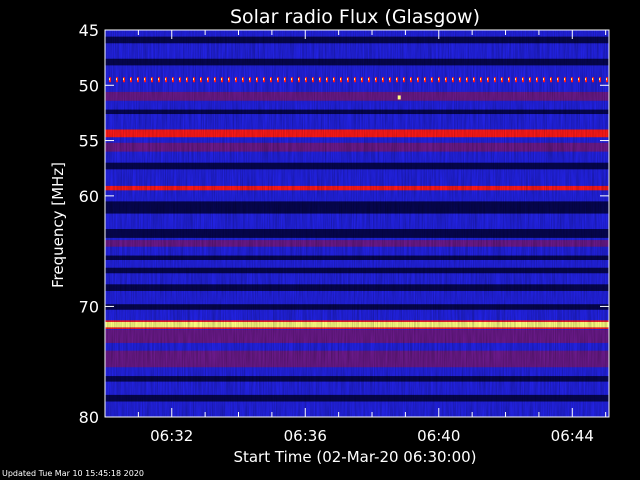 The height and width of the screenshot is (480, 640). I want to click on x-tick-label: 06:32, so click(171, 436).